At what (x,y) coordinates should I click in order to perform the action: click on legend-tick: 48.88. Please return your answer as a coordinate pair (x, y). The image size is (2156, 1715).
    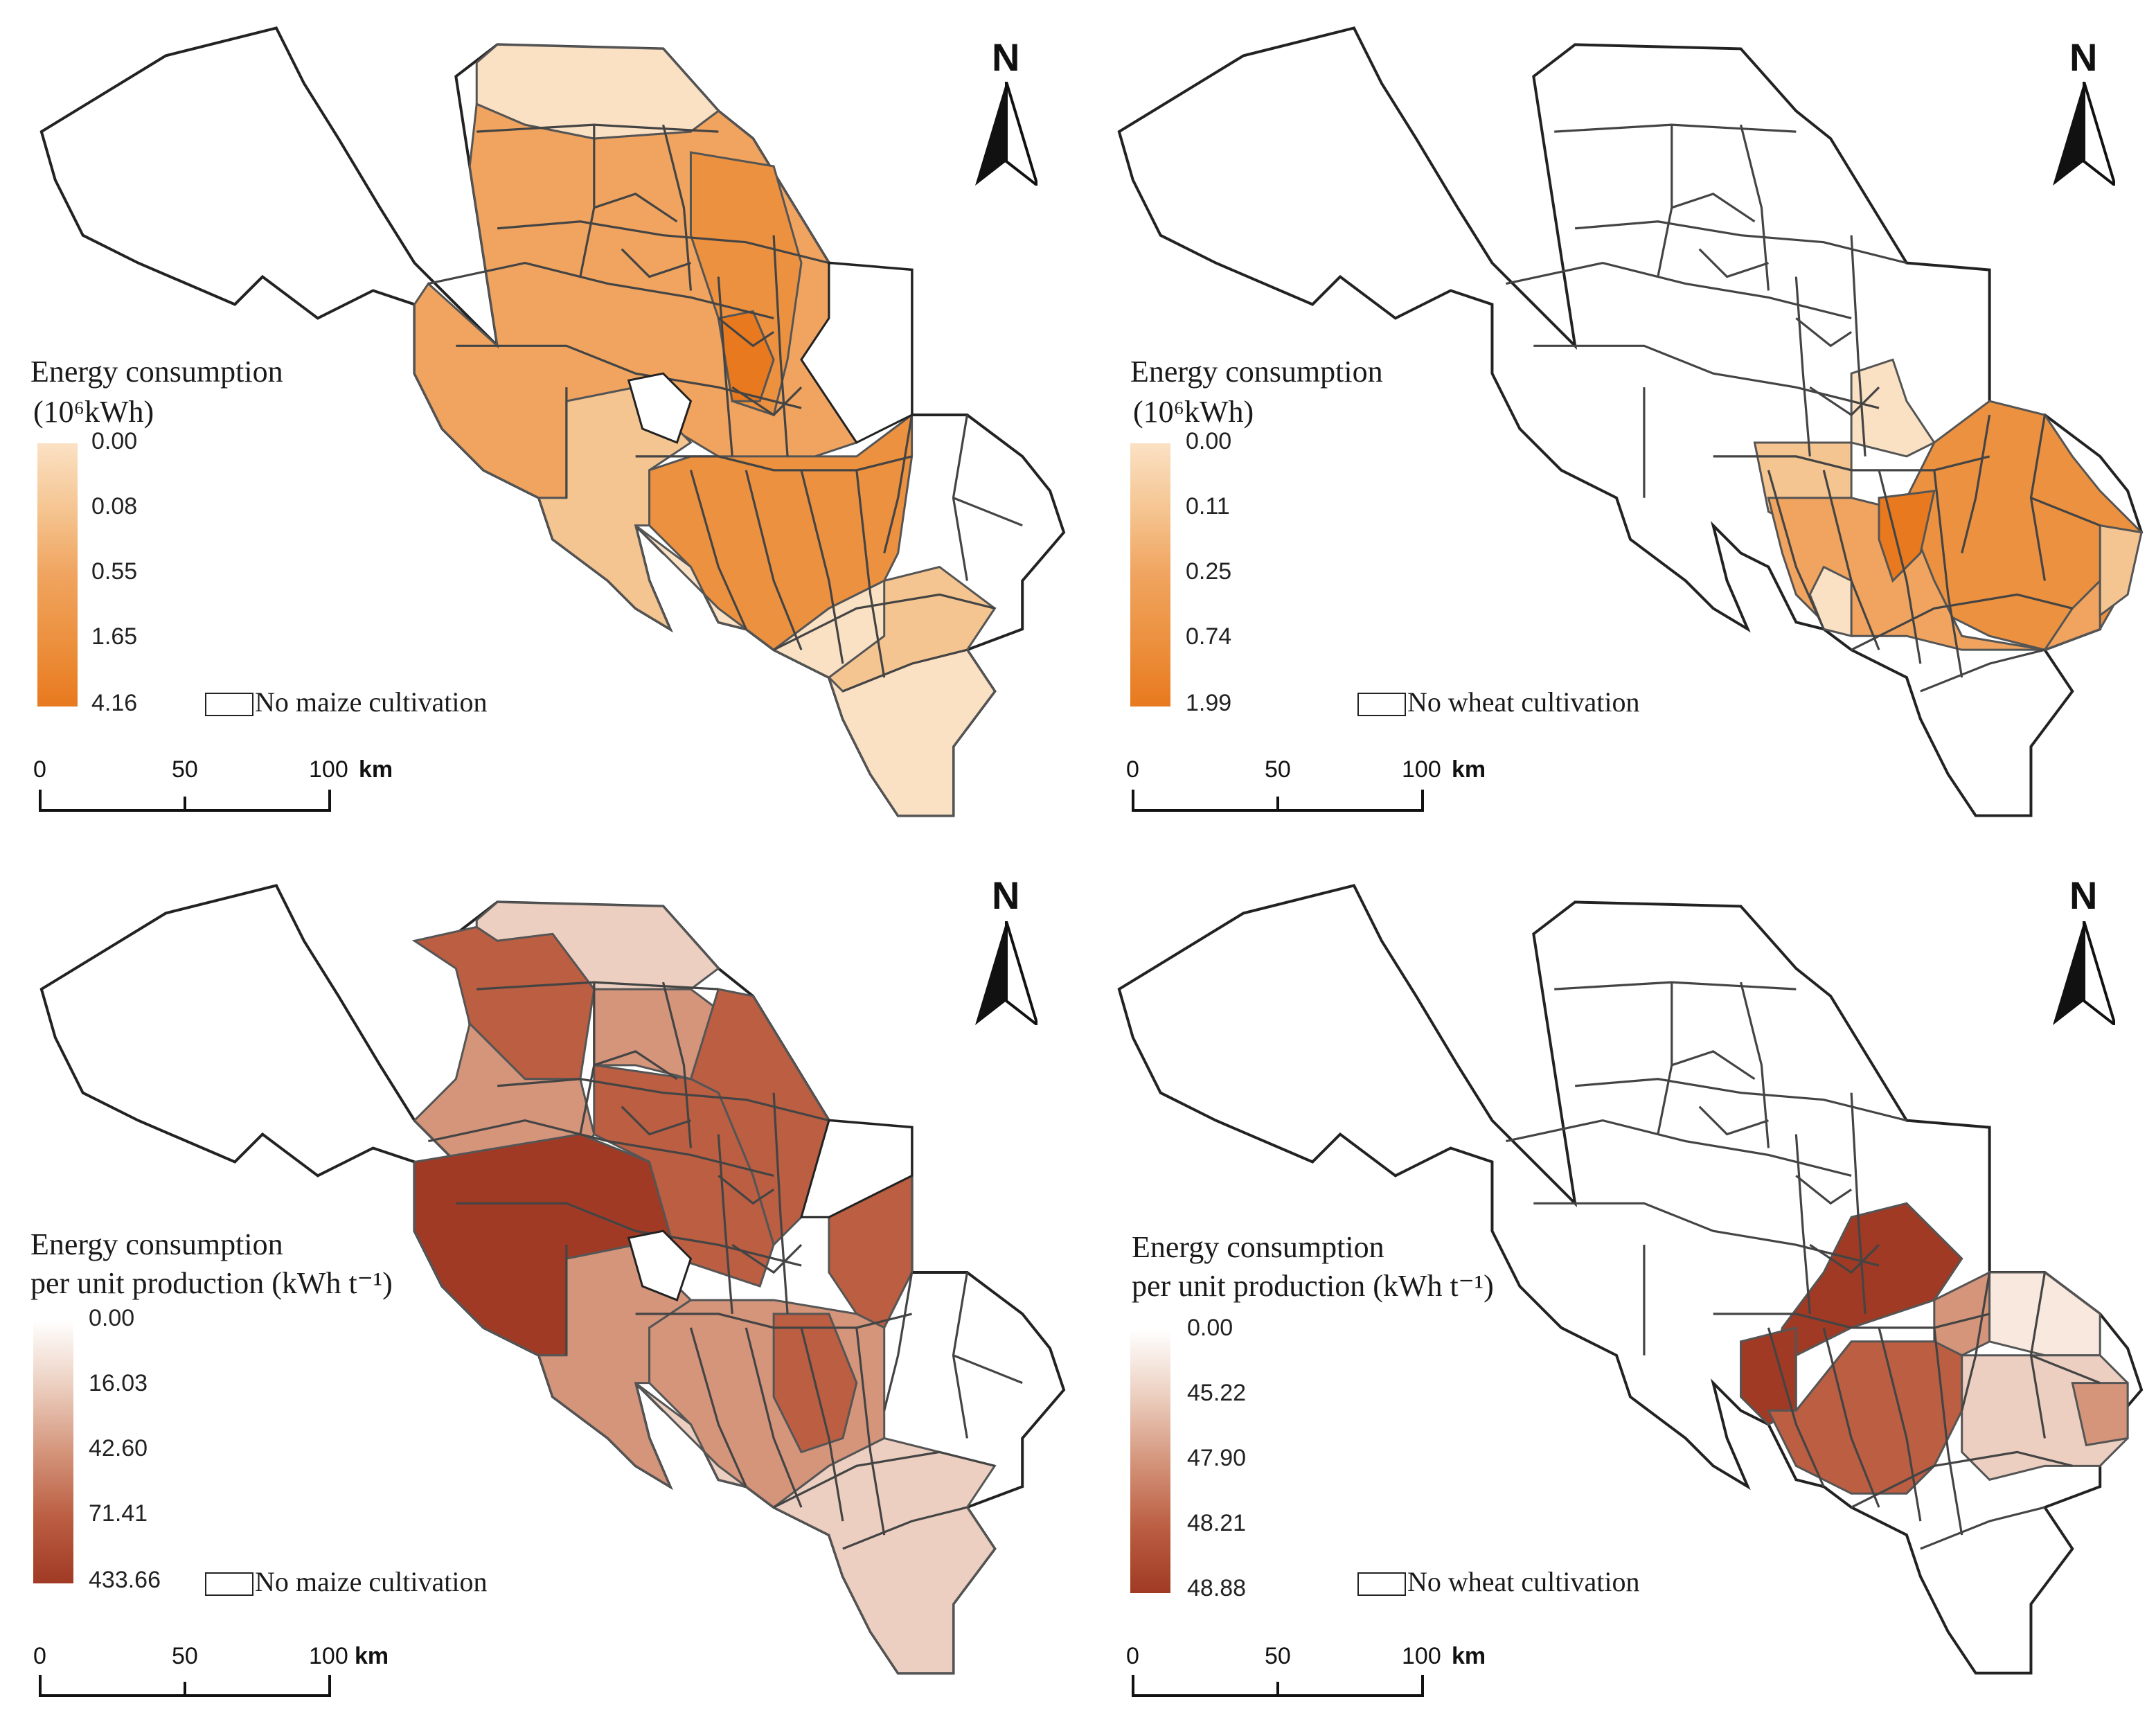
    Looking at the image, I should click on (1217, 1588).